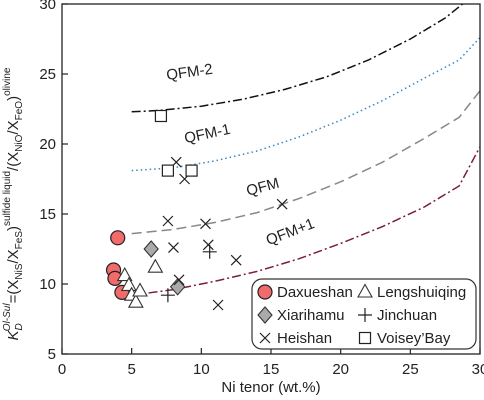 Image resolution: width=484 pixels, height=400 pixels. I want to click on x-axis-title: Ni tenor (wt.%), so click(270, 387).